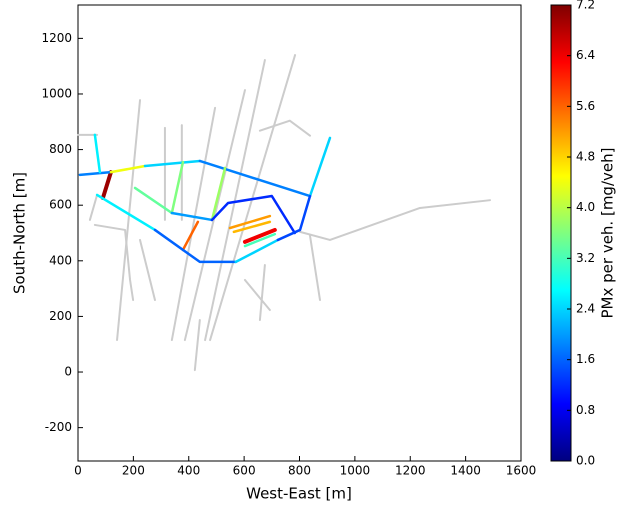 The image size is (619, 506). I want to click on colorbar-tick-label: 7.2, so click(585, 6).